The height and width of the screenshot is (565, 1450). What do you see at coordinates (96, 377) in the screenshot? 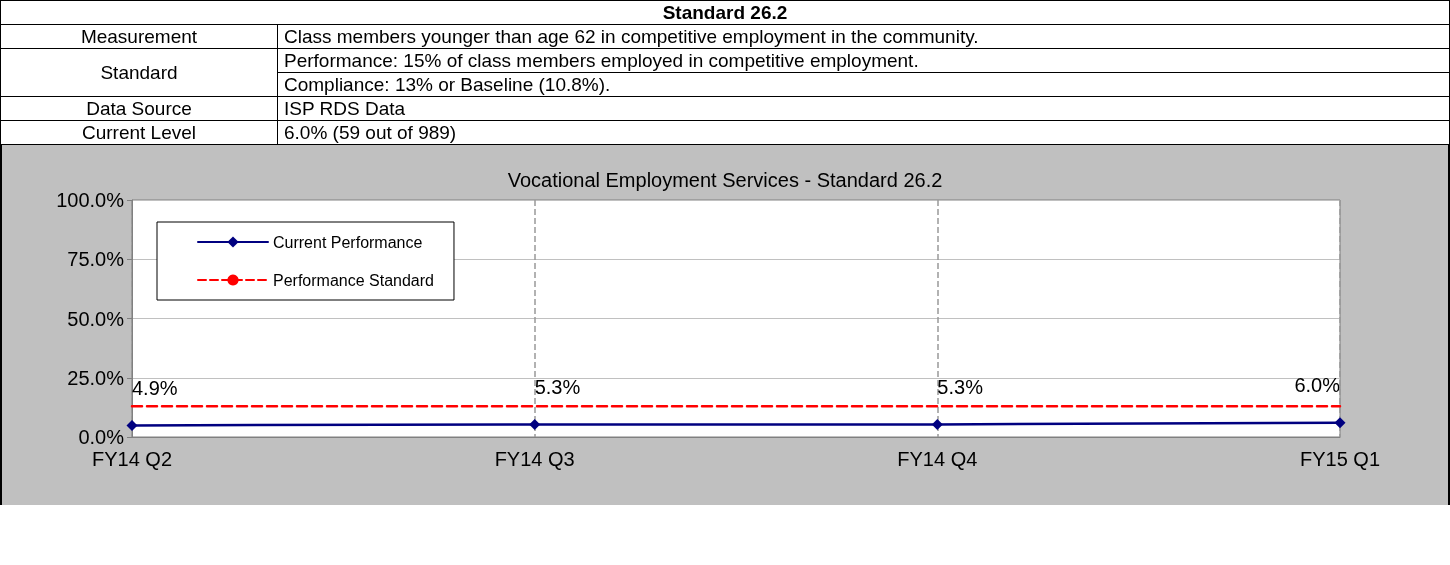
I see `y-tick-label: 25.0%` at bounding box center [96, 377].